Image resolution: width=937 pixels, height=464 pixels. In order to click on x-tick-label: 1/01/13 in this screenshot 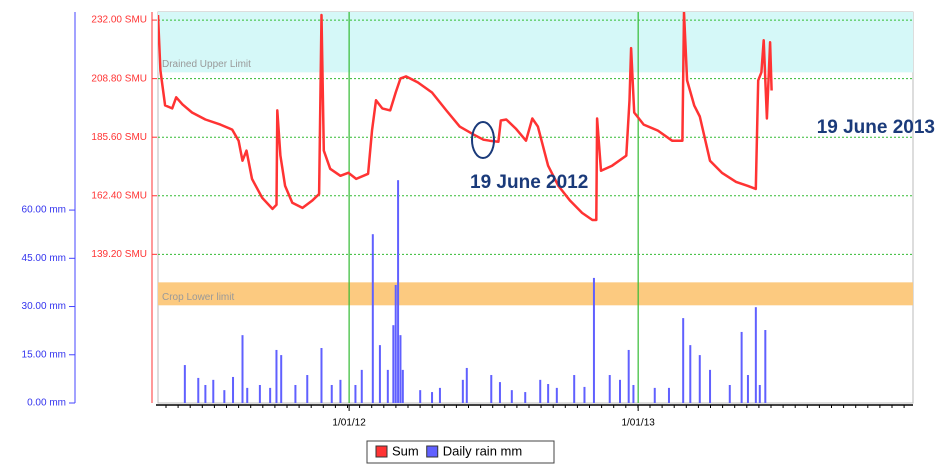, I will do `click(638, 423)`.